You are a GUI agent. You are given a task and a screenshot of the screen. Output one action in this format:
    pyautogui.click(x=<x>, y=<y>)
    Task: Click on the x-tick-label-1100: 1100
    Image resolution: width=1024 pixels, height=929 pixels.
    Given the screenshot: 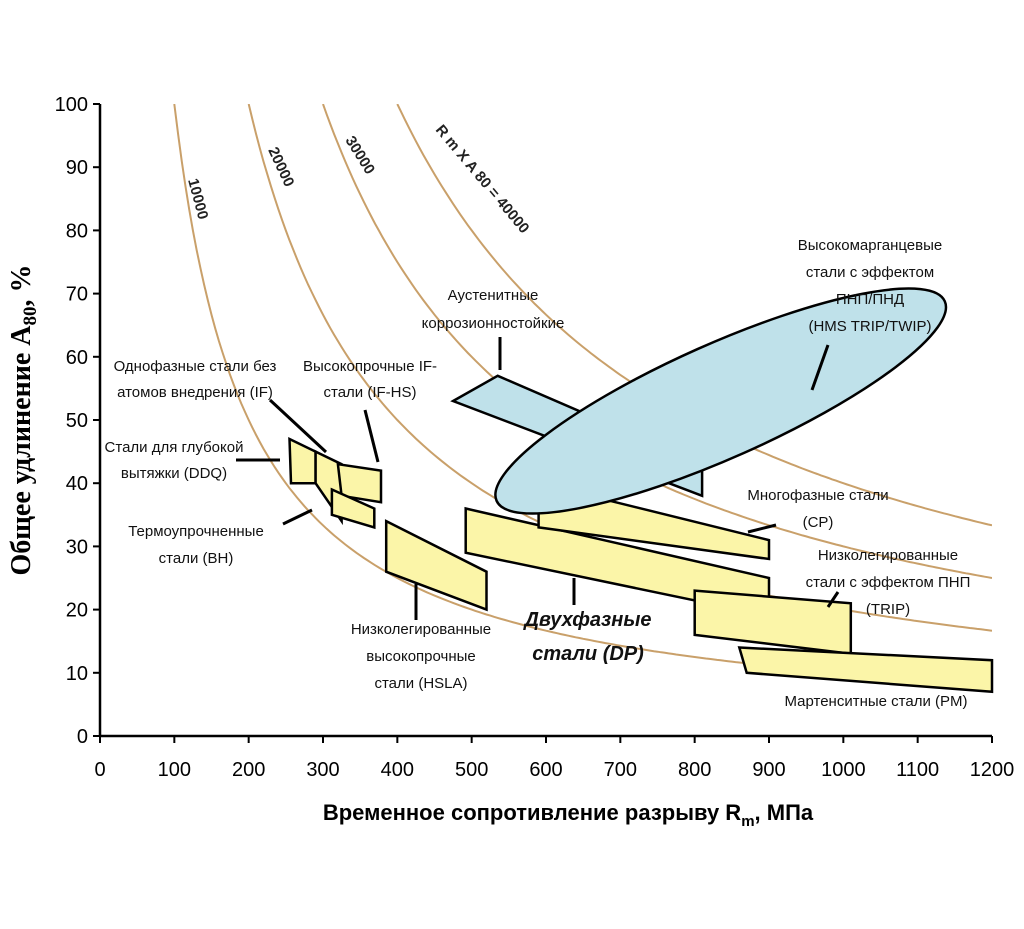 What is the action you would take?
    pyautogui.click(x=917, y=770)
    